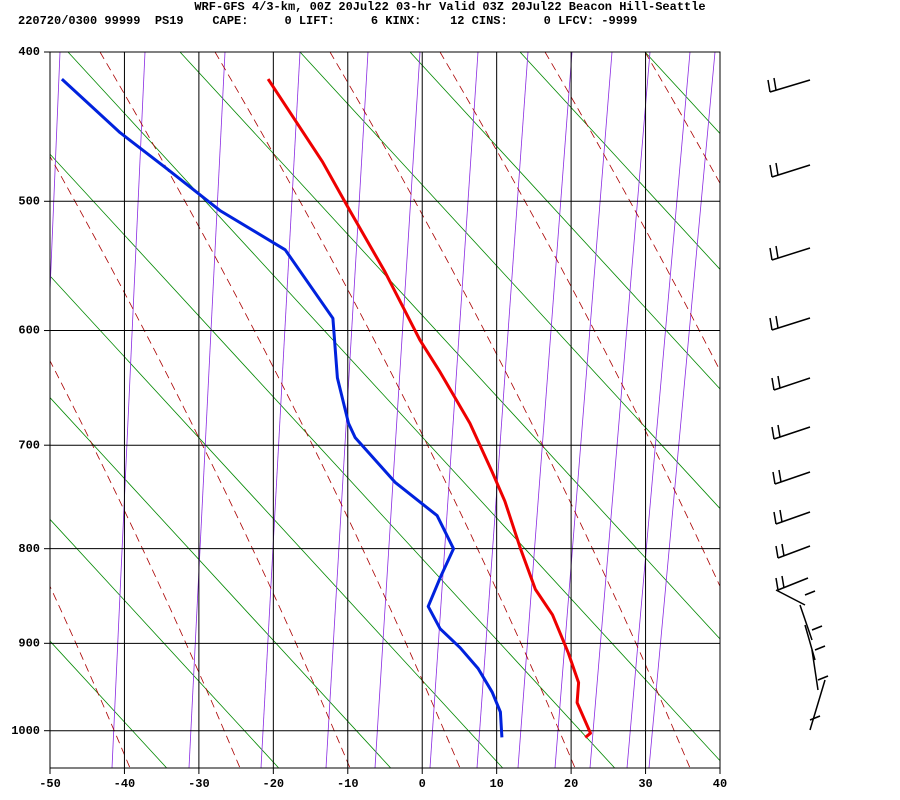 Image resolution: width=900 pixels, height=800 pixels. What do you see at coordinates (25, 731) in the screenshot?
I see `y-tick-label: 1000` at bounding box center [25, 731].